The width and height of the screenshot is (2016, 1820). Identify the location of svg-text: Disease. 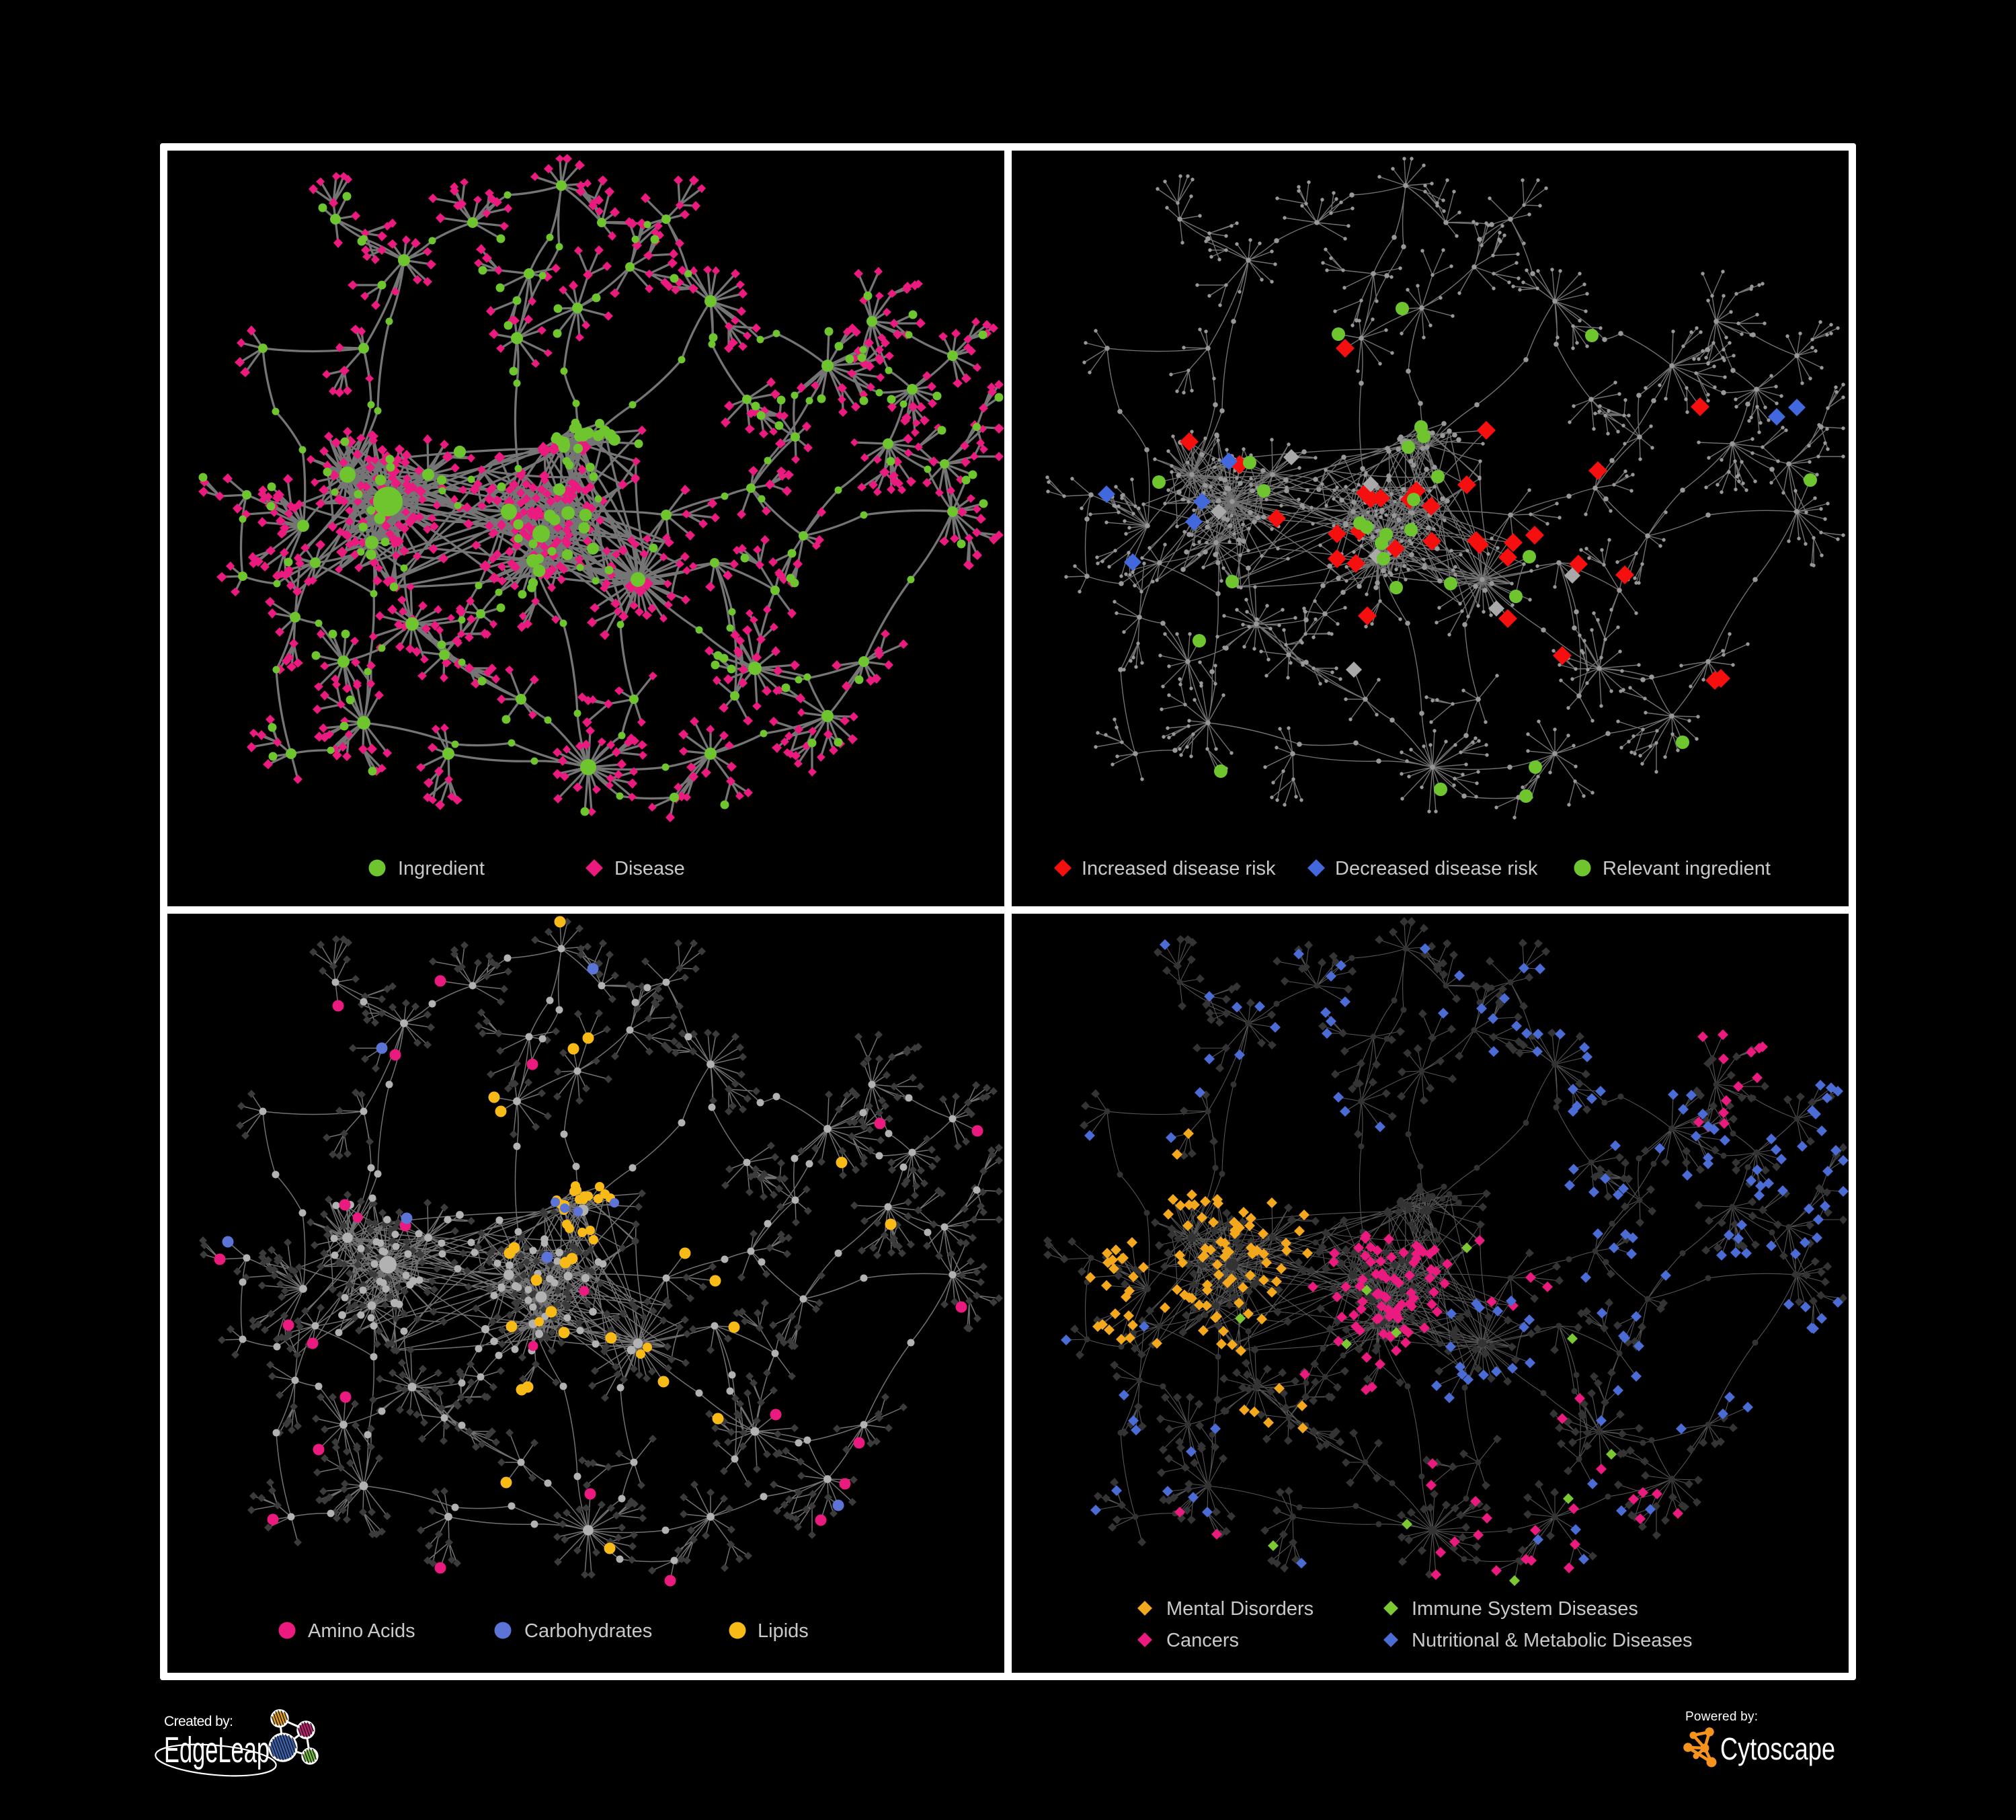
(649, 868).